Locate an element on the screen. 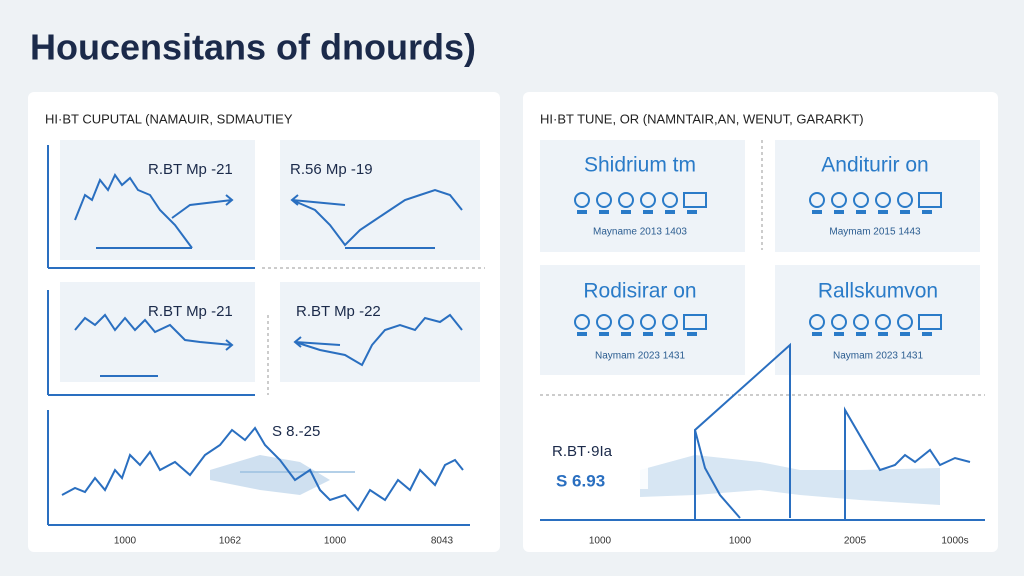 The width and height of the screenshot is (1024, 576). value-label: S 6.93 is located at coordinates (580, 480).